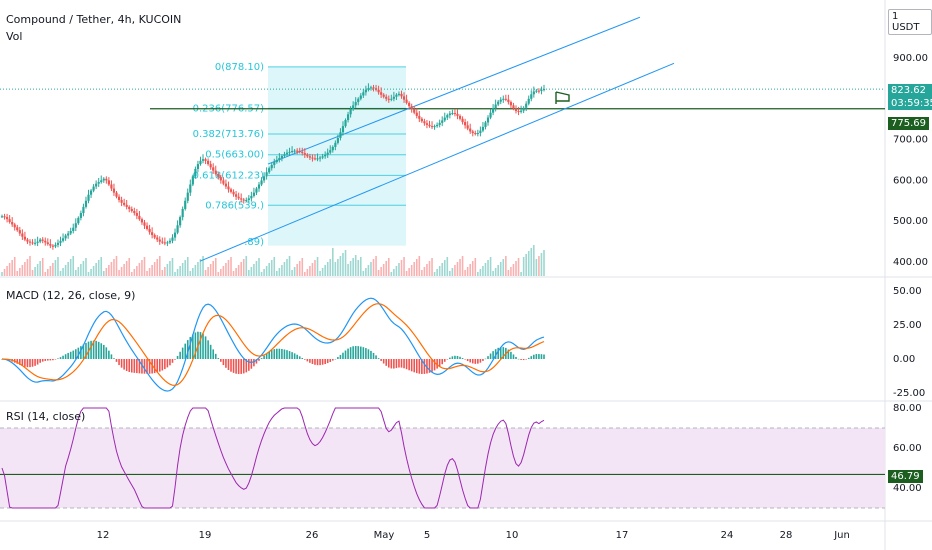 This screenshot has width=932, height=550. I want to click on fib-level-label: 0.618(612.23), so click(229, 175).